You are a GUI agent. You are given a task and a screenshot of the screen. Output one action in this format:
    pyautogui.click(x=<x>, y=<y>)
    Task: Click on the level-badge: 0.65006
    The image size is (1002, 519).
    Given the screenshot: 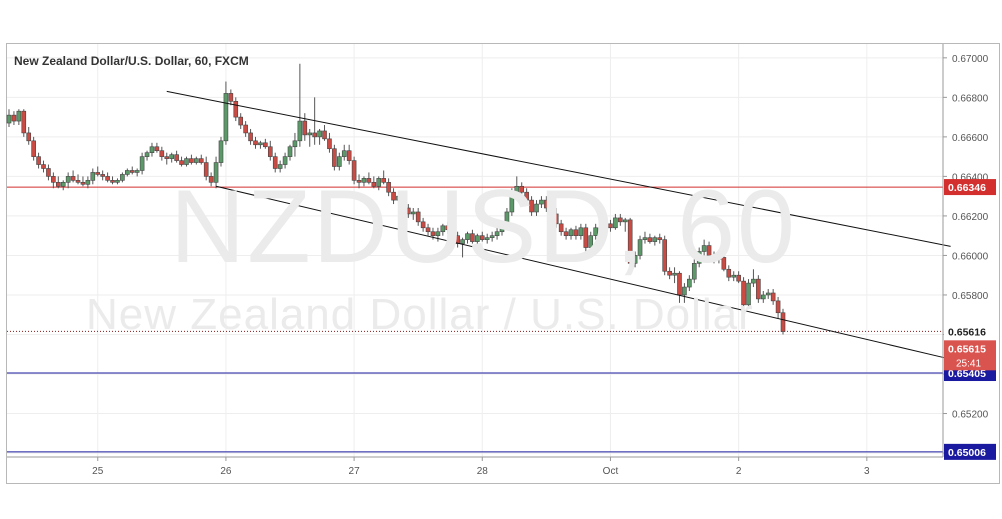 What is the action you would take?
    pyautogui.click(x=967, y=453)
    